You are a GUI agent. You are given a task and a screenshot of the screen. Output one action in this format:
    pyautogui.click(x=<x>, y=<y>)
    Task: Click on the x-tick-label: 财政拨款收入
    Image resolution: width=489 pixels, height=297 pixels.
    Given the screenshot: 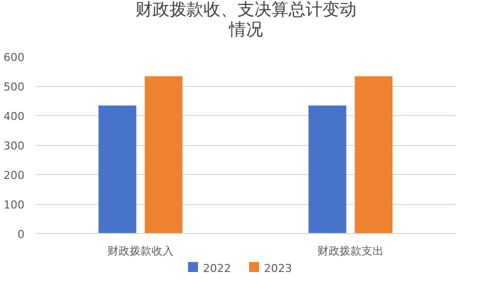 What is the action you would take?
    pyautogui.click(x=141, y=251)
    